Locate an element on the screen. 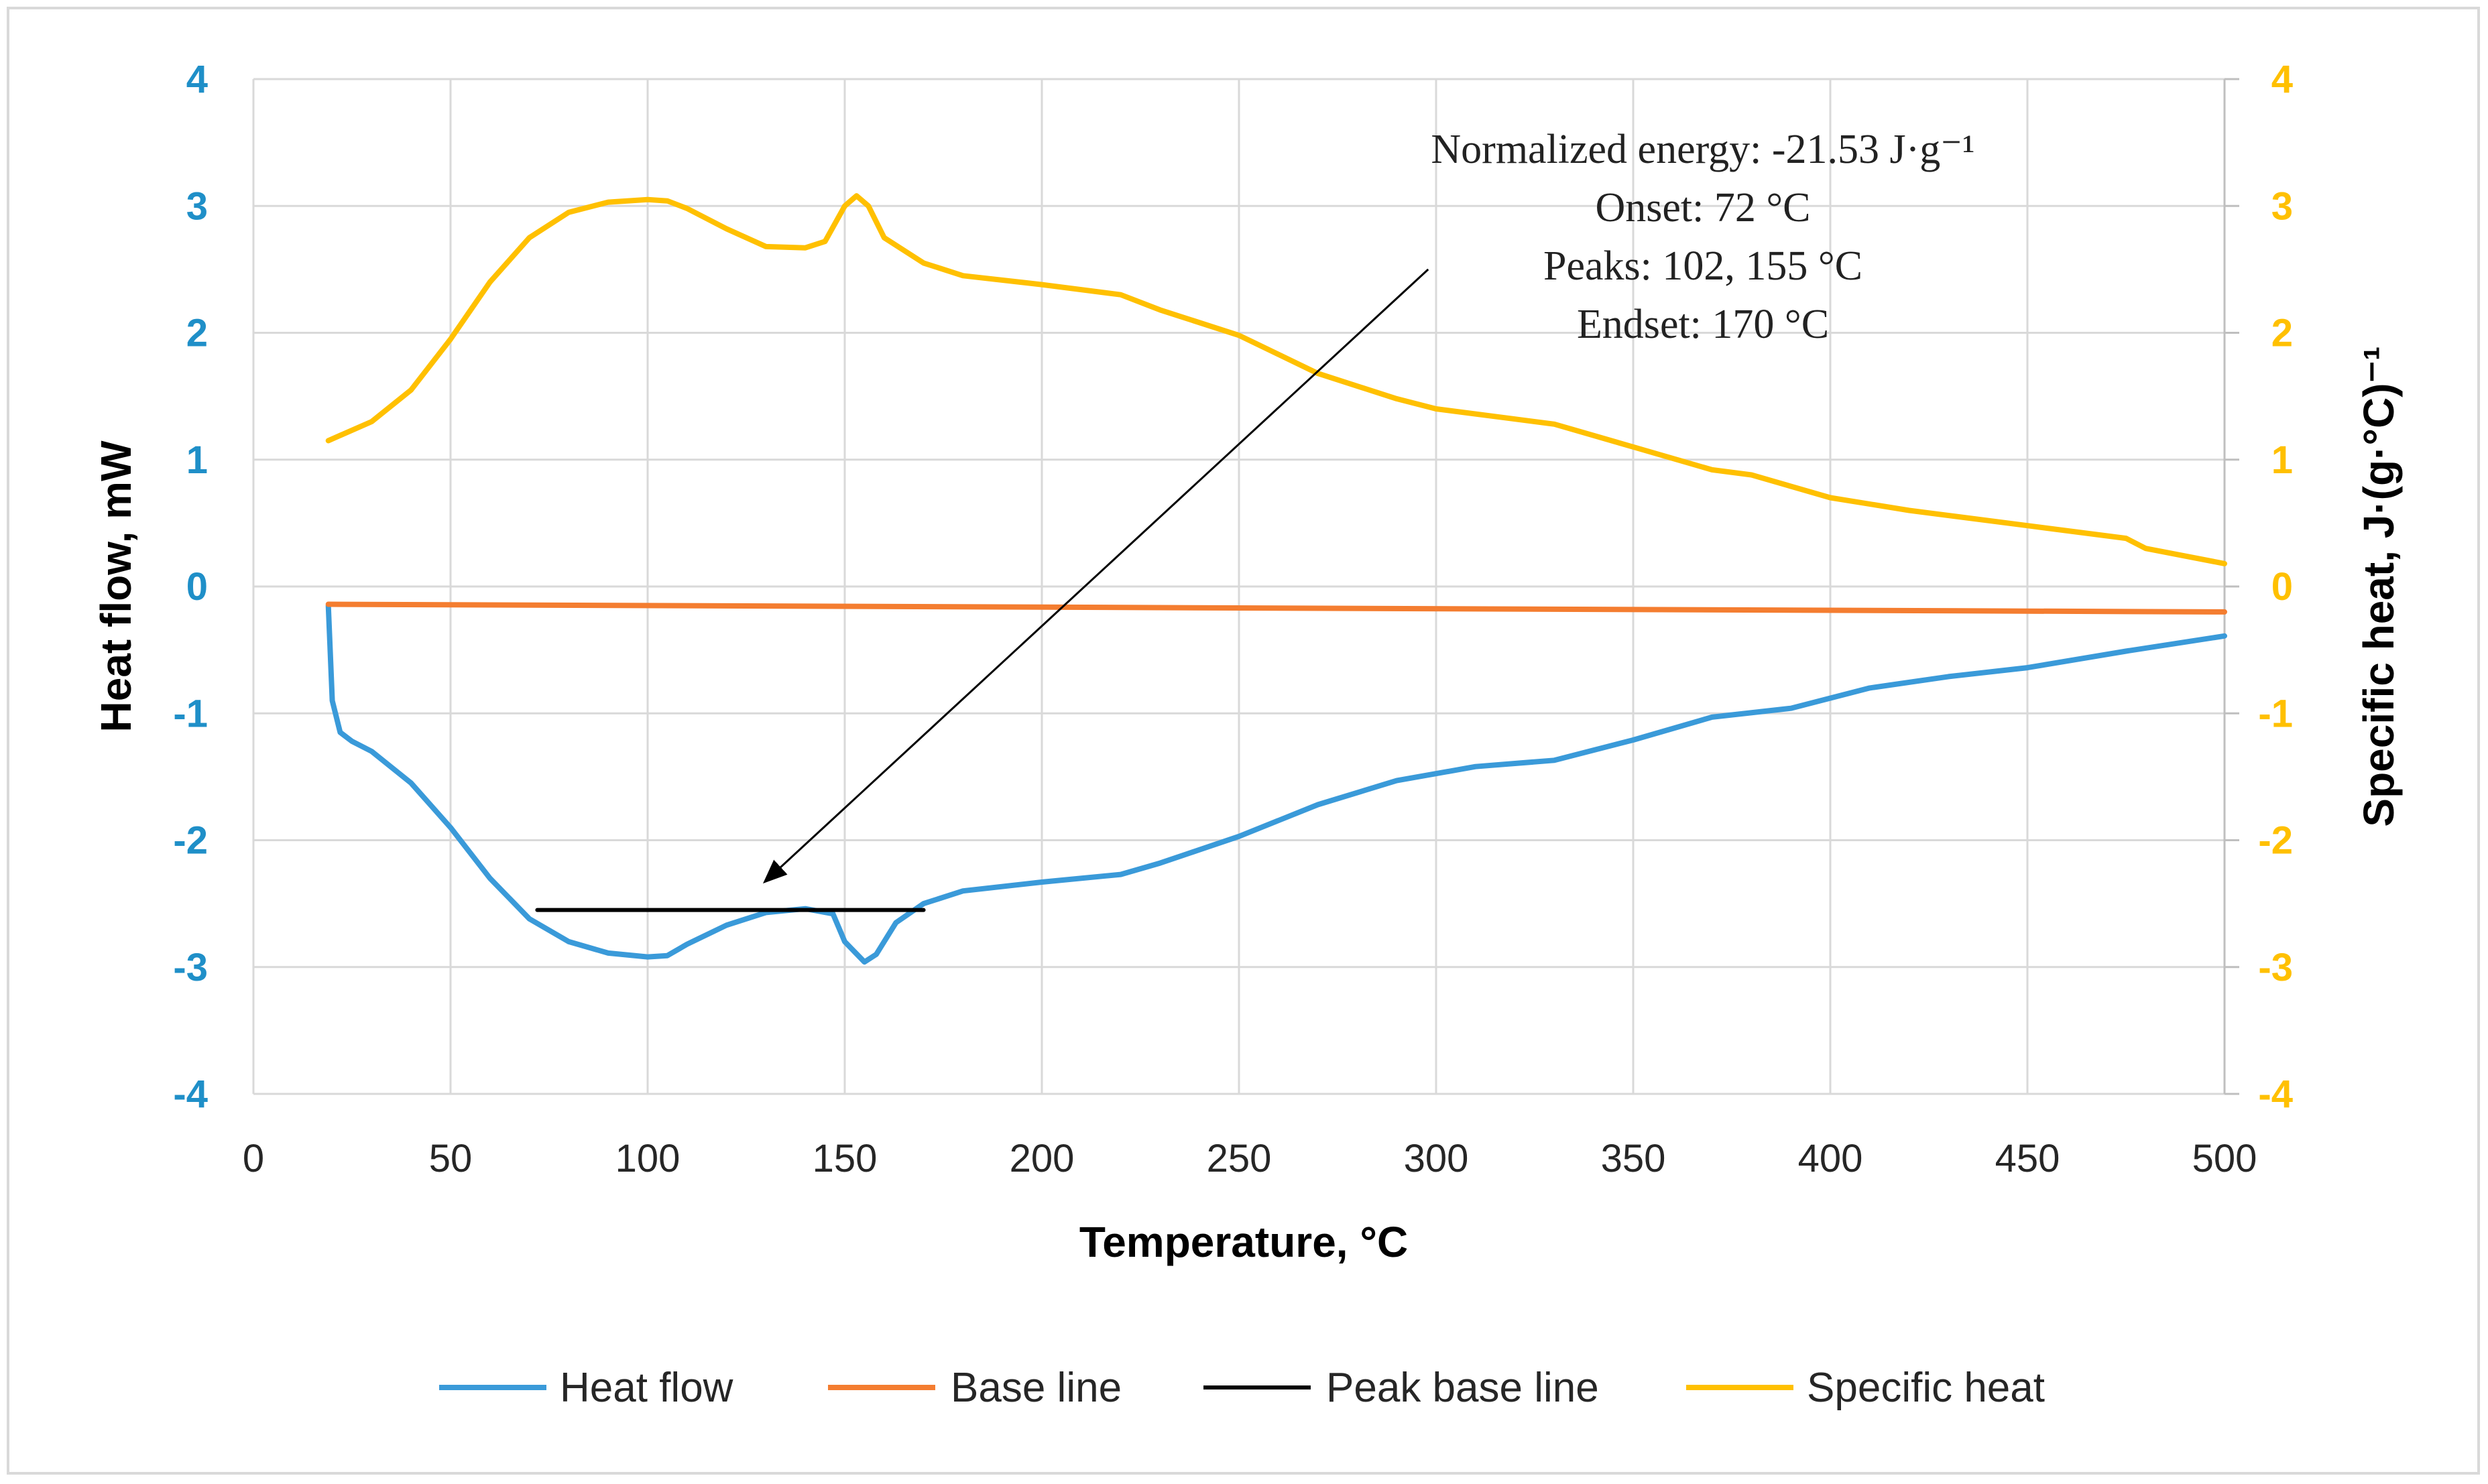 The width and height of the screenshot is (2488, 1484). x-tick-label: 450 is located at coordinates (2027, 1158).